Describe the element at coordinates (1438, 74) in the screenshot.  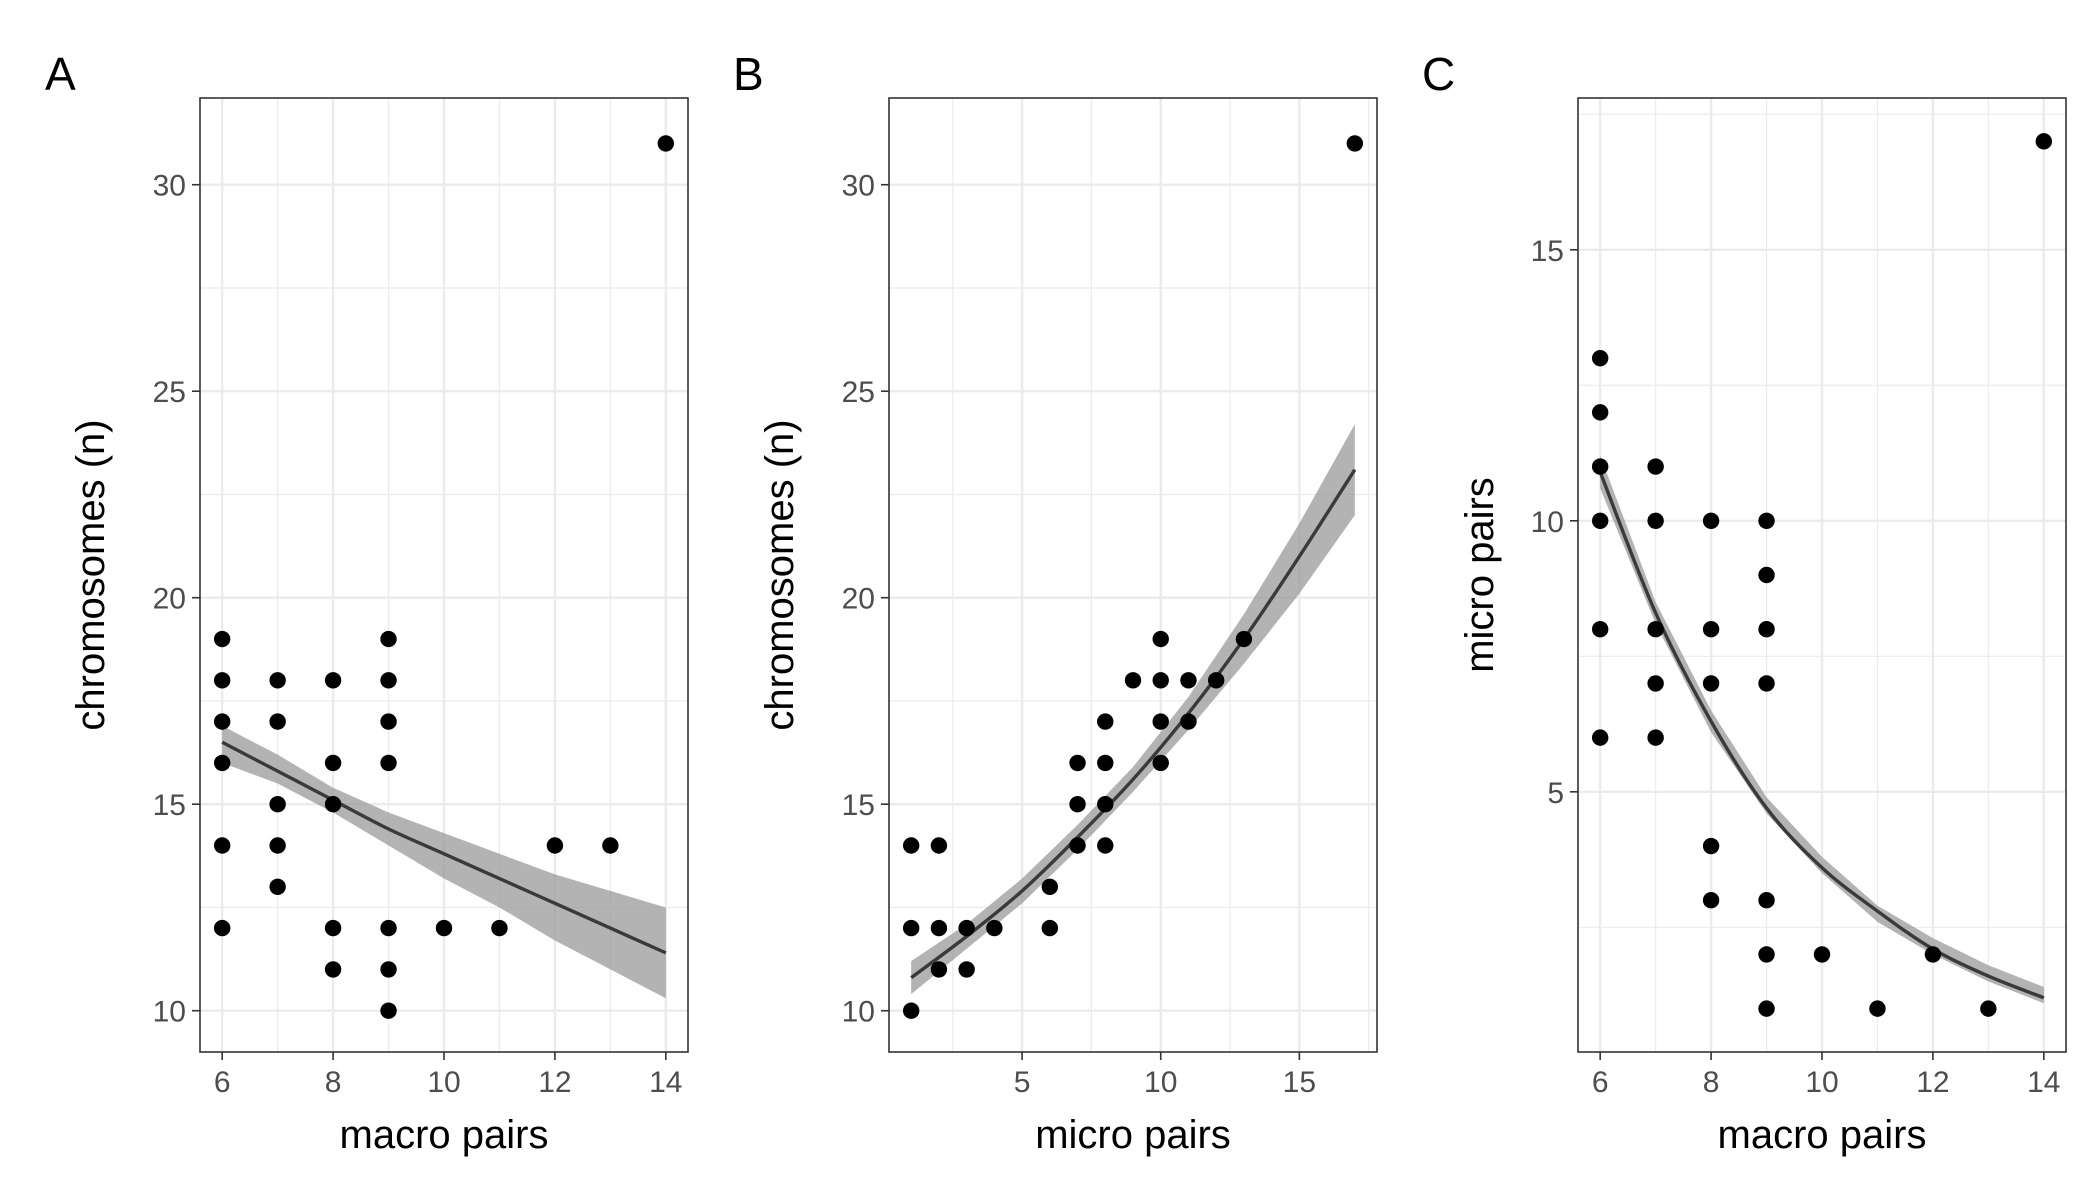
I see `panel-tag: C` at that location.